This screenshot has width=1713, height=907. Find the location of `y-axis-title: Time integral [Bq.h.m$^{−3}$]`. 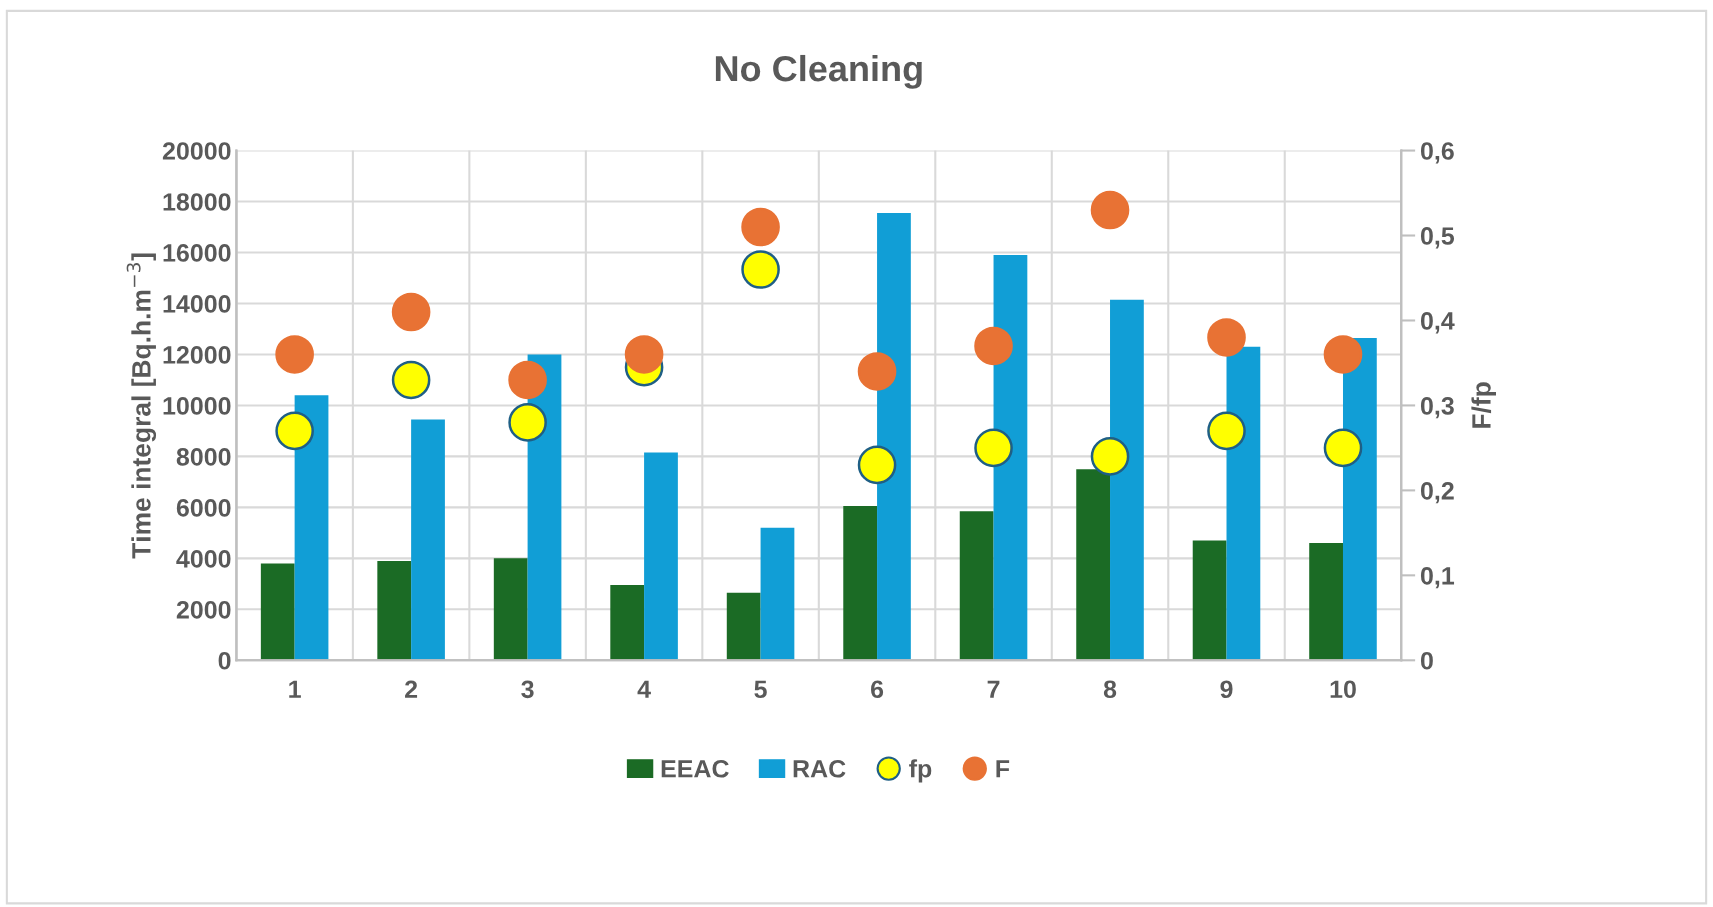

y-axis-title: Time integral [Bq.h.m$^{−3}$] is located at coordinates (141, 406).